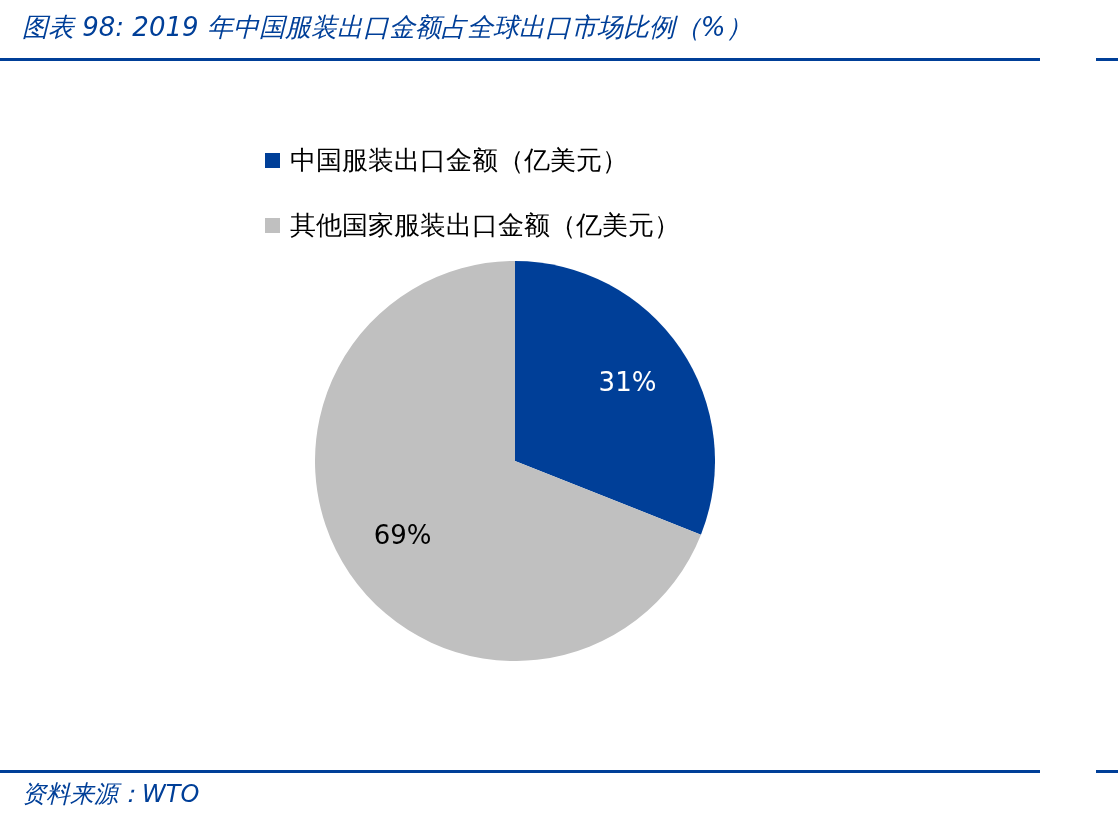  What do you see at coordinates (402, 535) in the screenshot?
I see `data-label: 69%` at bounding box center [402, 535].